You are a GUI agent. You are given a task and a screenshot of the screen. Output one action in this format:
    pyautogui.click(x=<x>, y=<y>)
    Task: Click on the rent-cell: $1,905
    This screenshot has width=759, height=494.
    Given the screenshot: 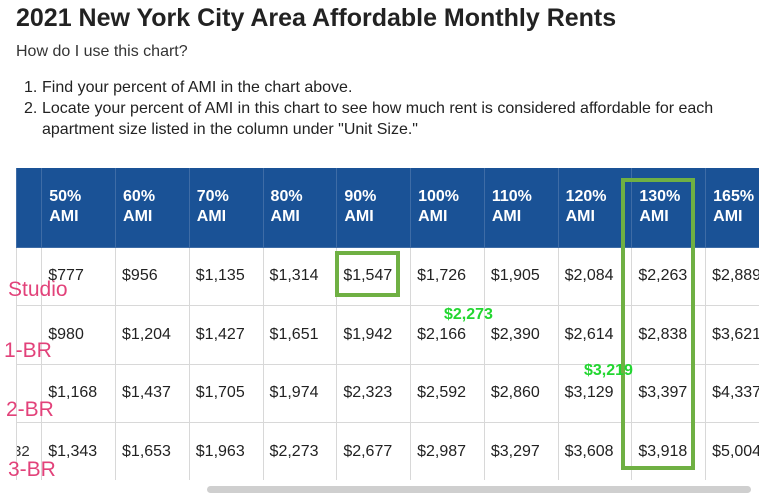 What is the action you would take?
    pyautogui.click(x=521, y=276)
    